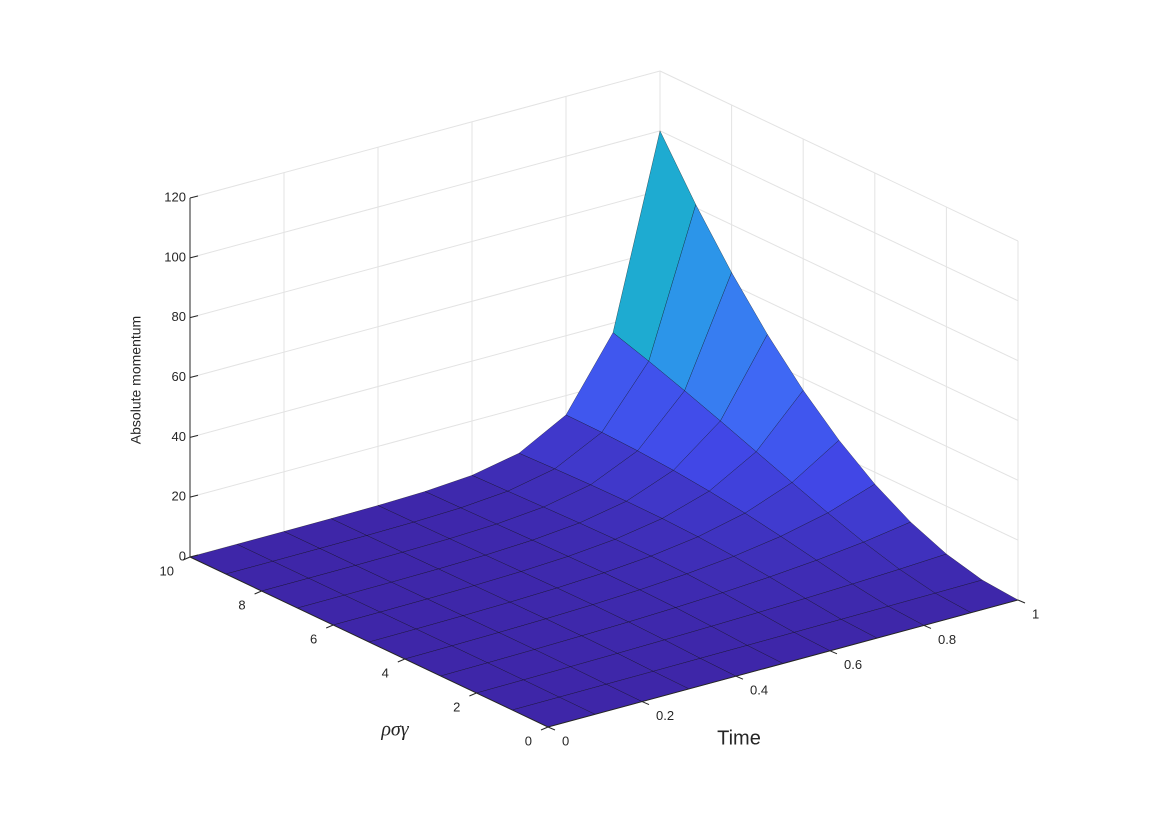 The image size is (1170, 827). I want to click on z-tick-label: 100, so click(175, 256).